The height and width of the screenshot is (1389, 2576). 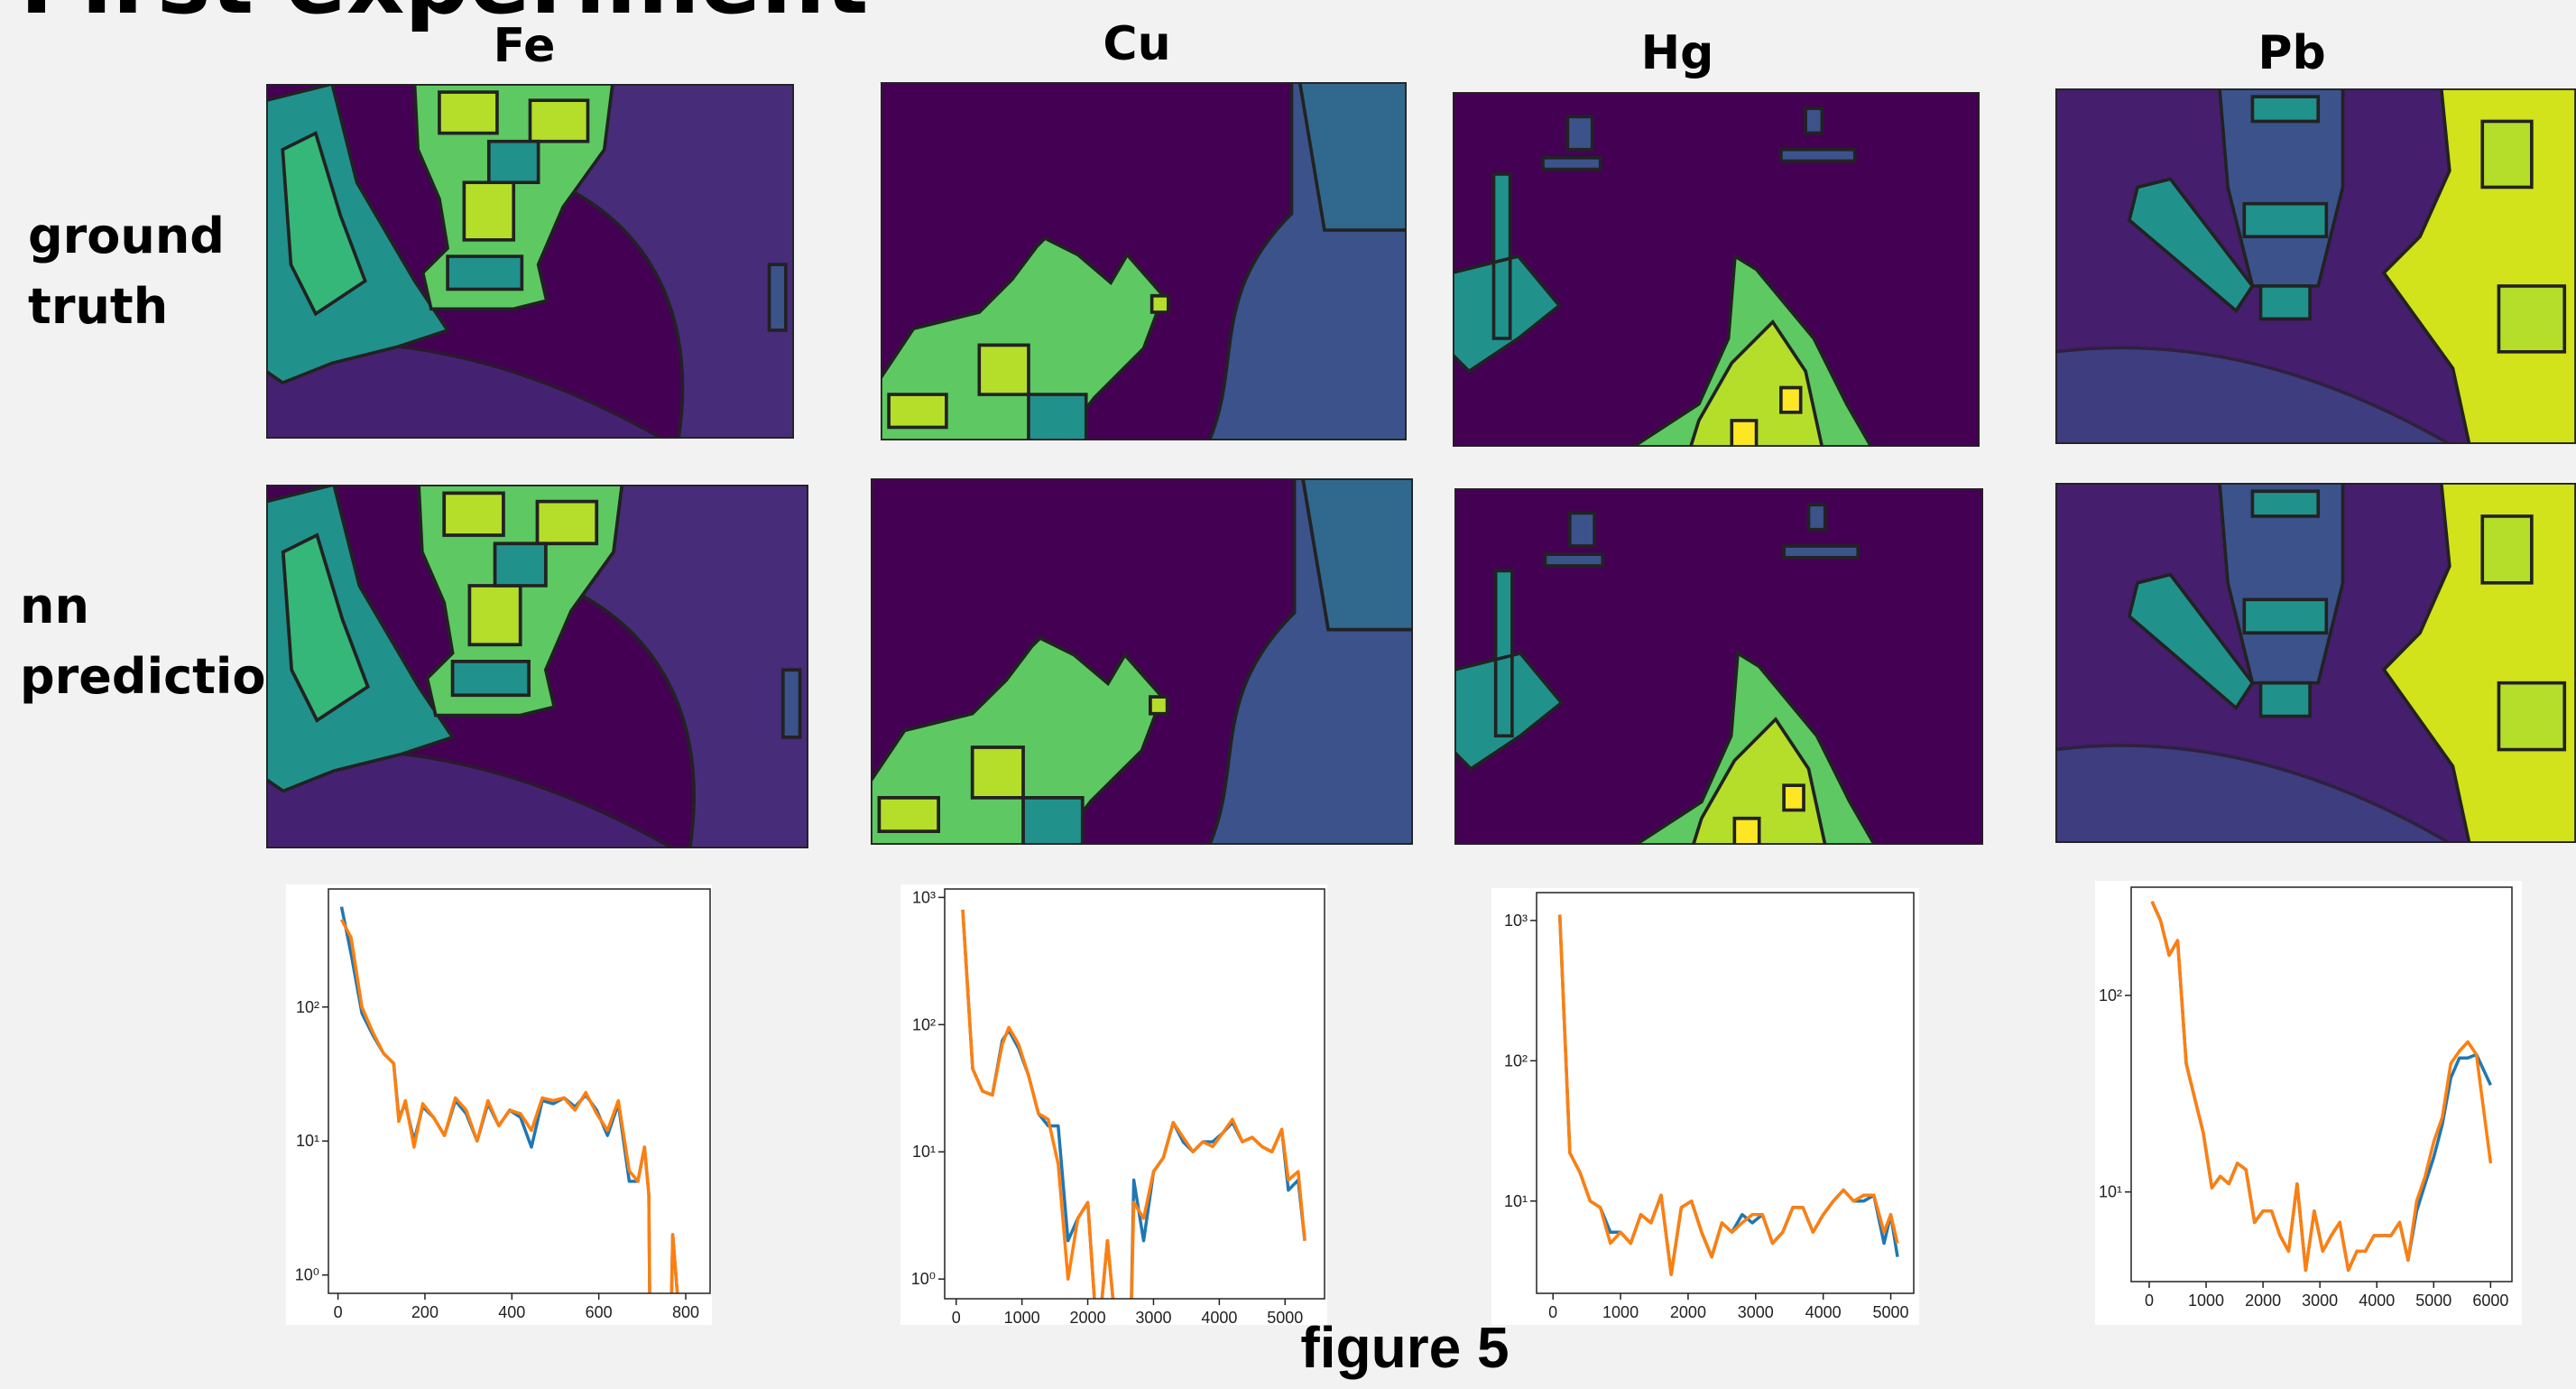 I want to click on row-label: truth, so click(x=98, y=306).